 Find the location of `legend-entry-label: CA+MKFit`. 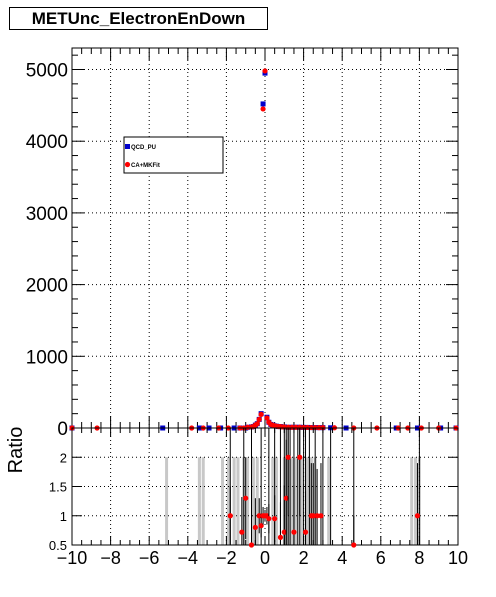

legend-entry-label: CA+MKFit is located at coordinates (145, 166).